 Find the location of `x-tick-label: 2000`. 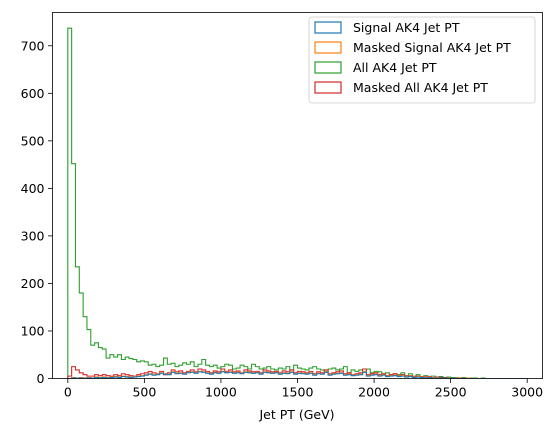

x-tick-label: 2000 is located at coordinates (374, 392).